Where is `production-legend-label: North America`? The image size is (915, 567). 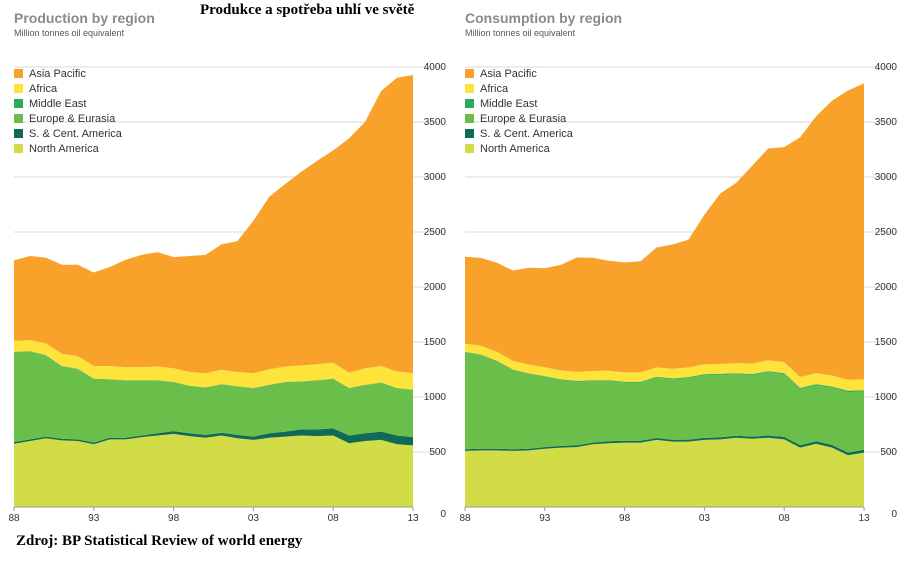 production-legend-label: North America is located at coordinates (64, 148).